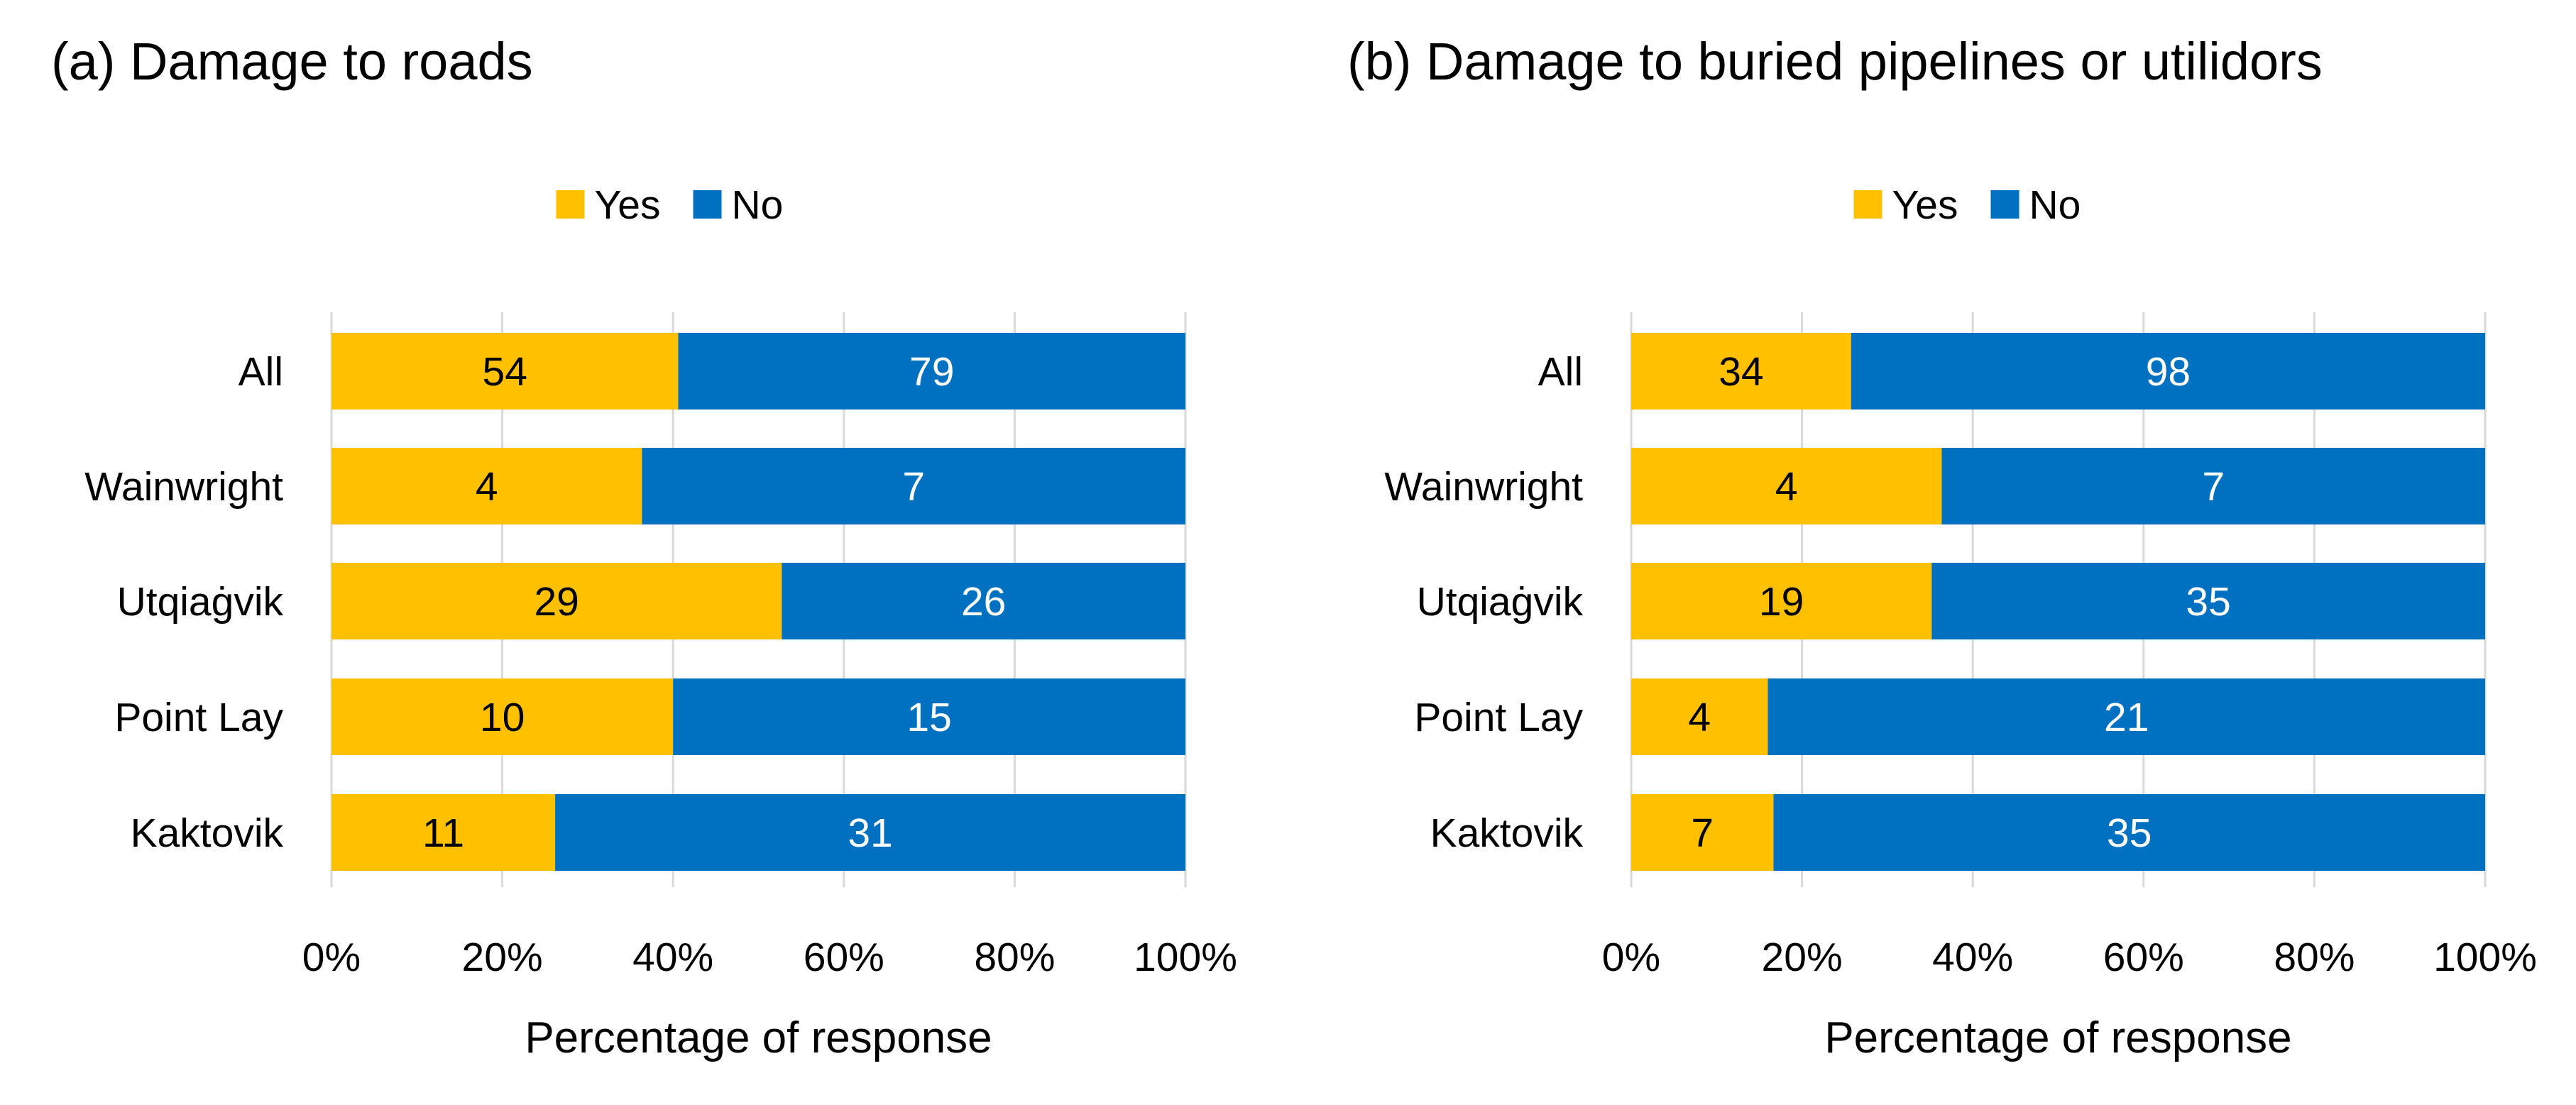  I want to click on data-label-yes: 54, so click(505, 372).